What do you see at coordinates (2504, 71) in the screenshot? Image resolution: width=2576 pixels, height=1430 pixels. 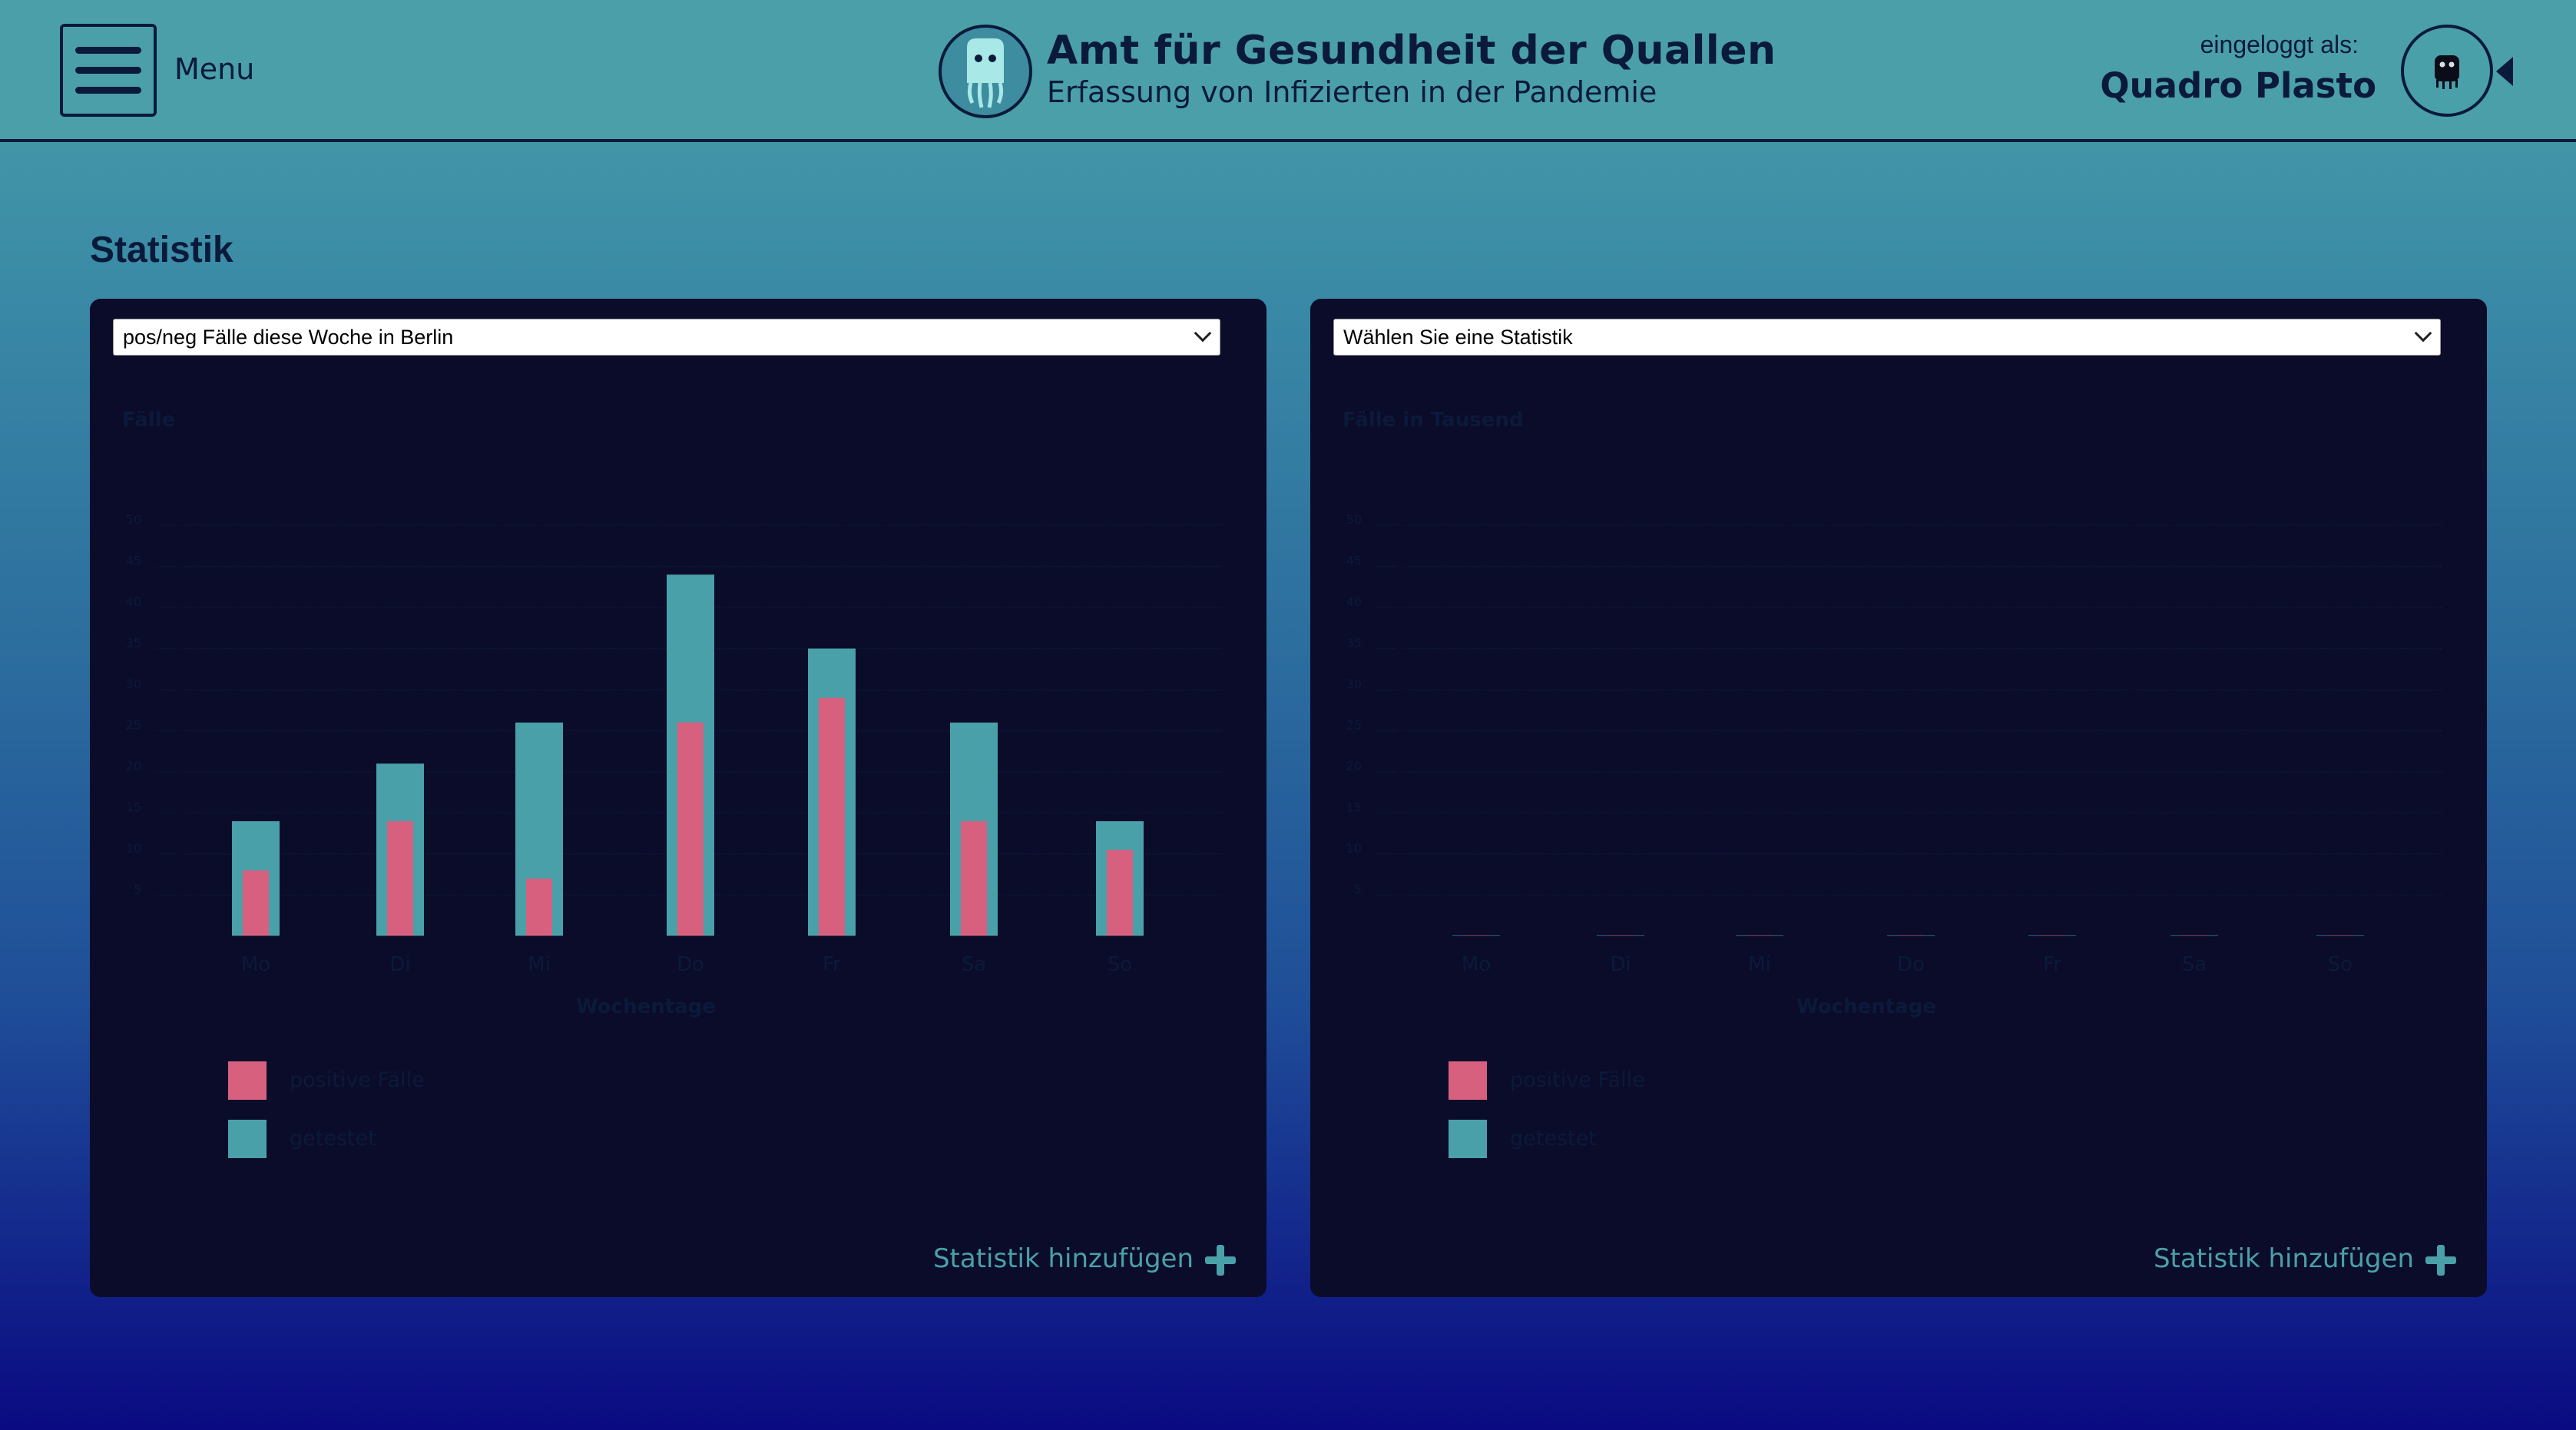 I see `caret-left-icon` at bounding box center [2504, 71].